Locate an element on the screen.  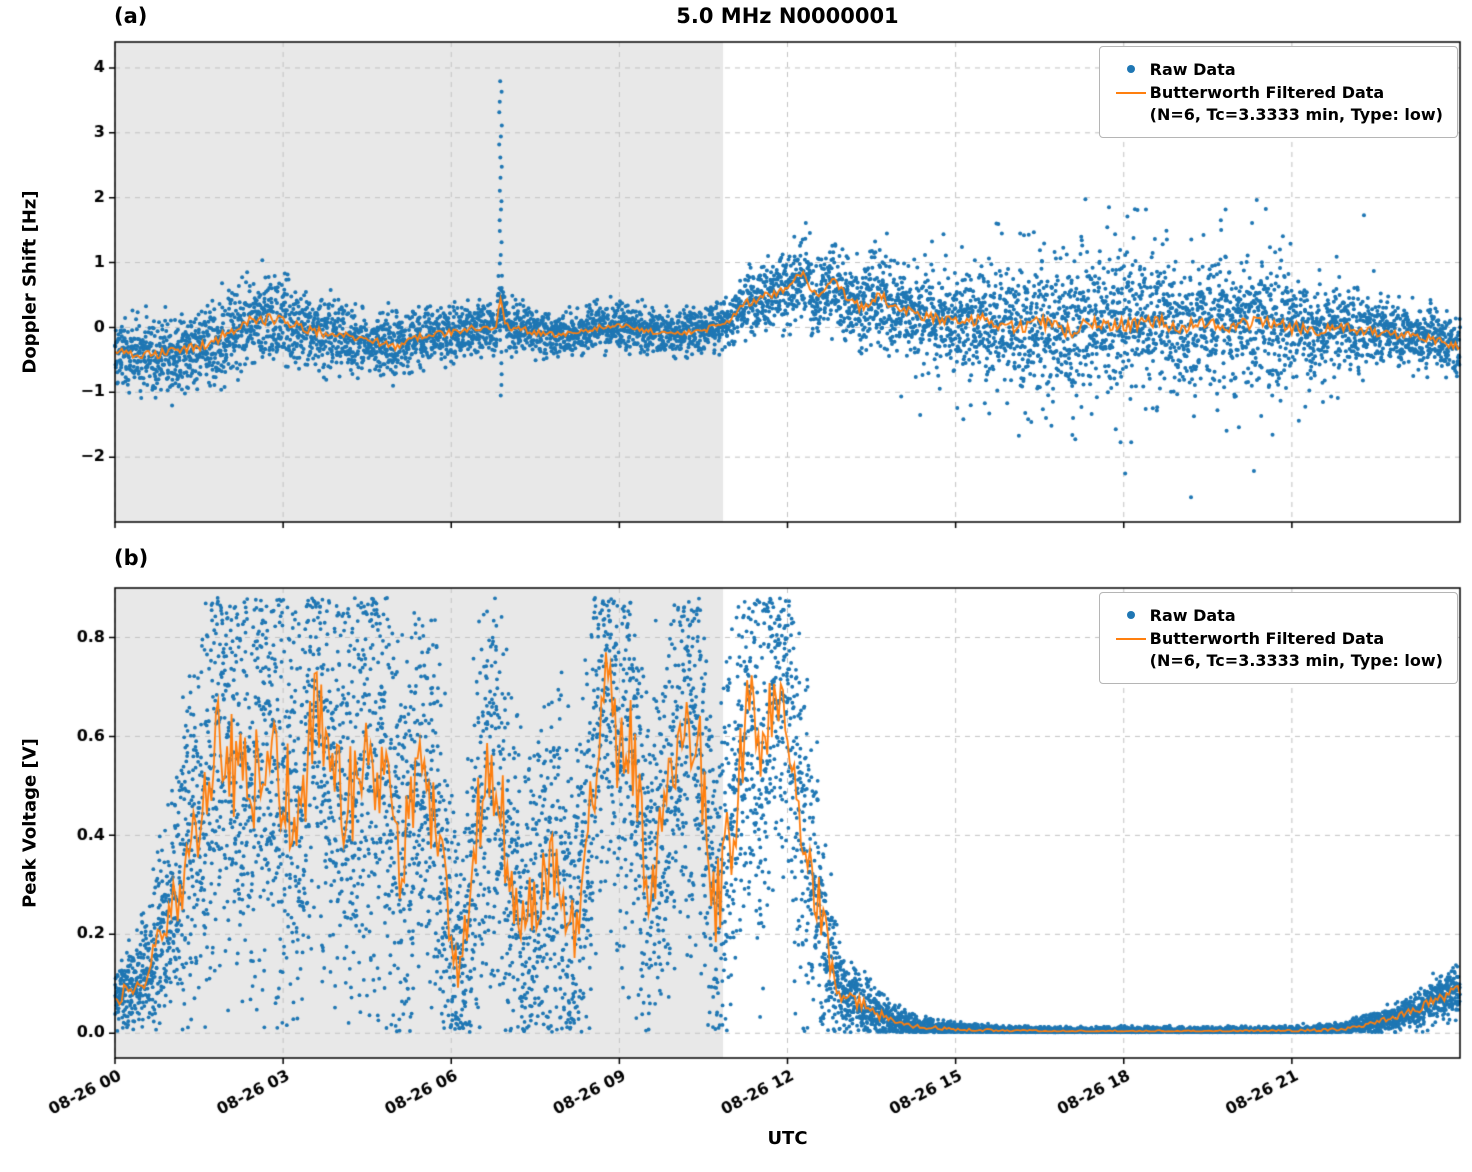
x-axis-label: UTC is located at coordinates (787, 1138).